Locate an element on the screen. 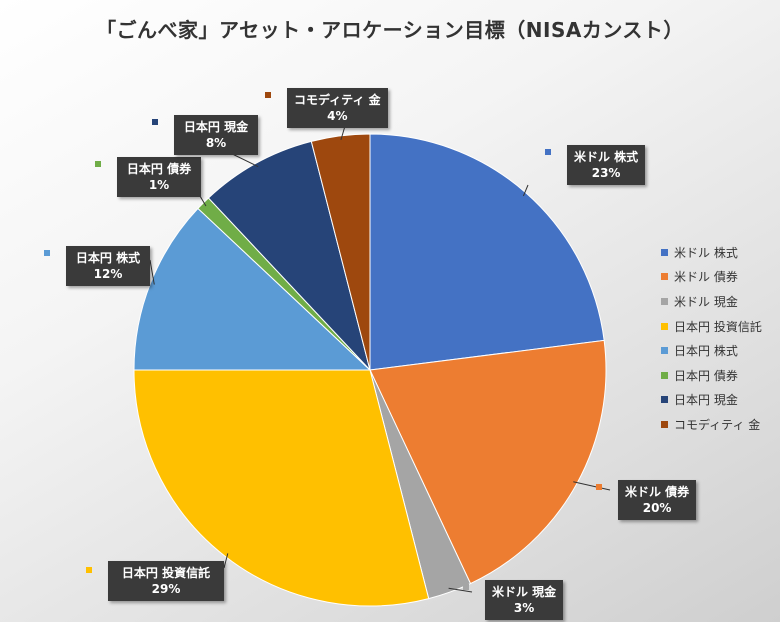 This screenshot has height=622, width=780. data-label: 日本円 現金 8% is located at coordinates (205, 135).